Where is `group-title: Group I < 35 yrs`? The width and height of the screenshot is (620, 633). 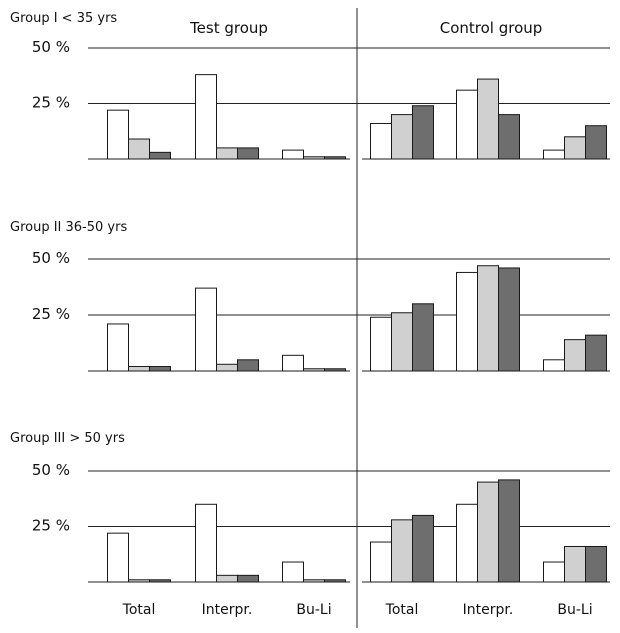
group-title: Group I < 35 yrs is located at coordinates (63, 18).